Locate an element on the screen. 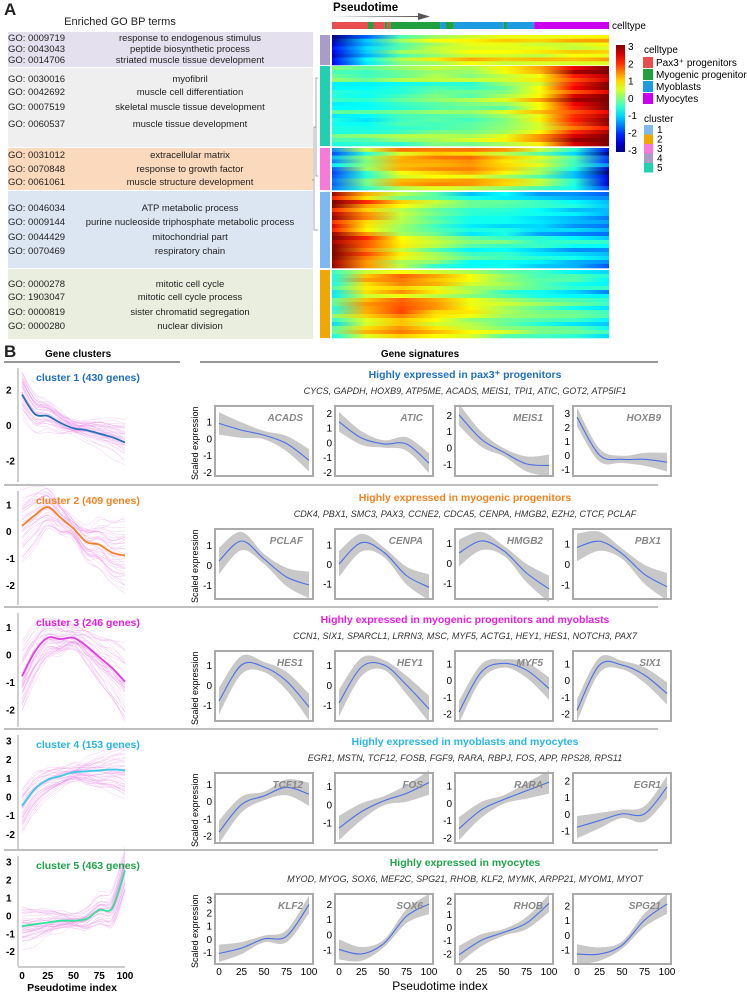  go-term-row: GO: 0044429 mitochondrial part is located at coordinates (160, 238).